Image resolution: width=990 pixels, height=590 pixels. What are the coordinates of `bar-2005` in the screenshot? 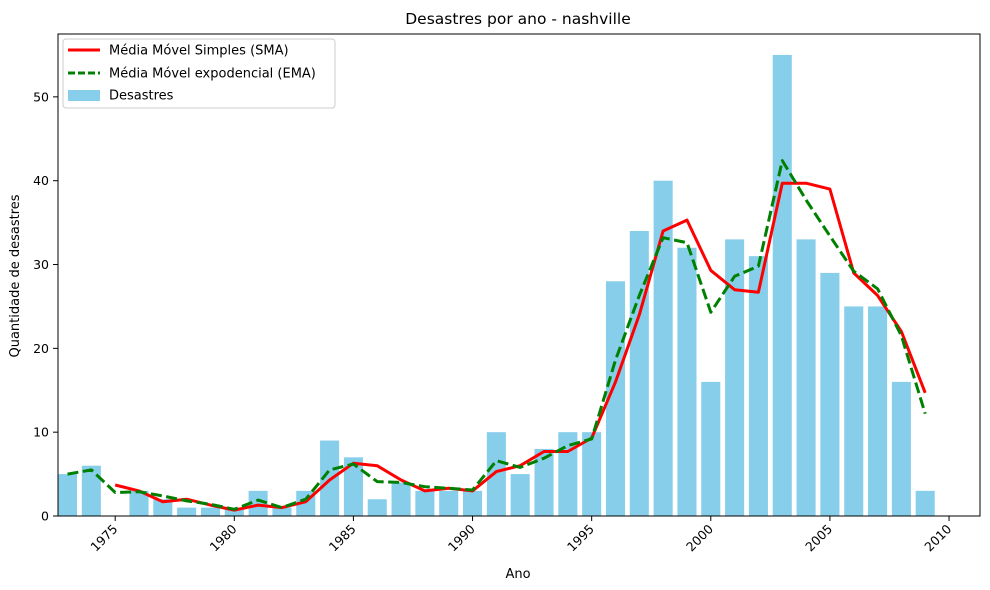 It's located at (830, 394).